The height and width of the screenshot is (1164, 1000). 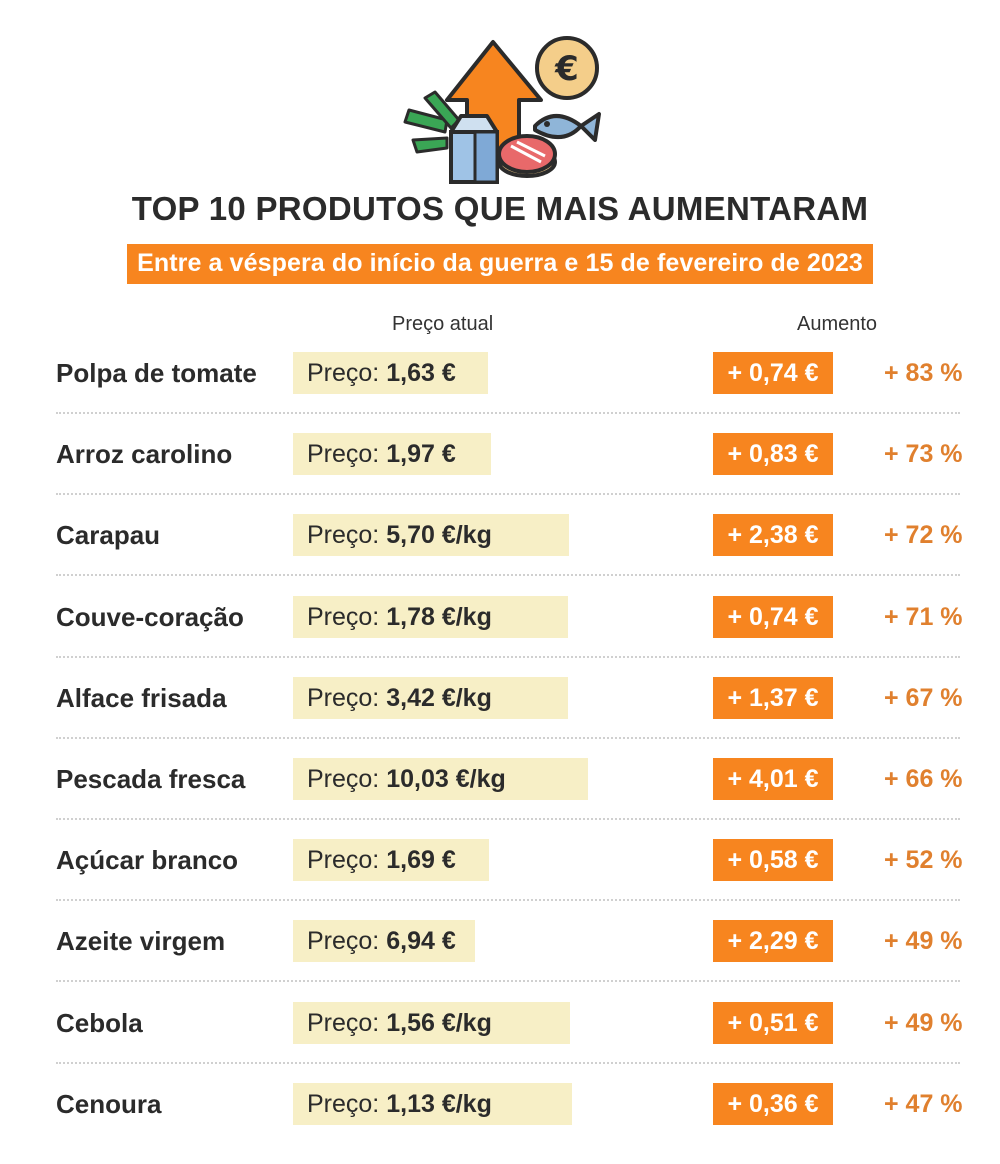 What do you see at coordinates (421, 941) in the screenshot?
I see `price-value: 6,94 €` at bounding box center [421, 941].